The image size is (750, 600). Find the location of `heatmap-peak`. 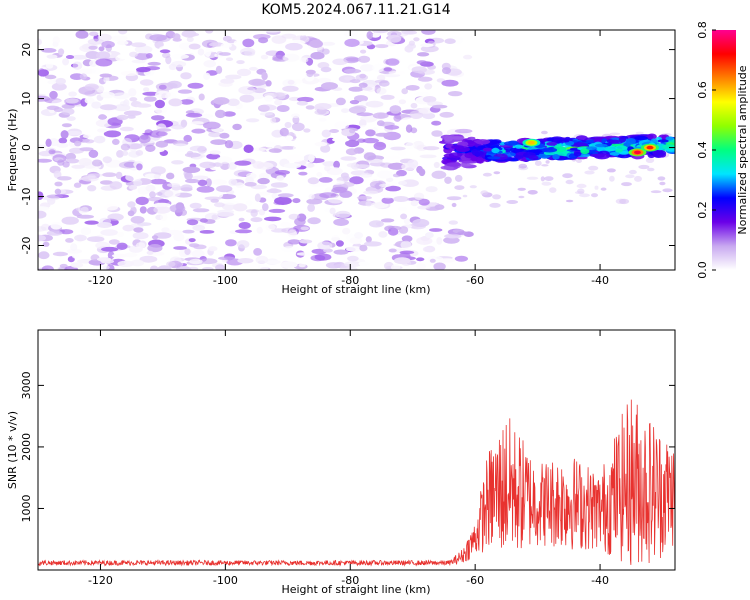

heatmap-peak is located at coordinates (531, 142).